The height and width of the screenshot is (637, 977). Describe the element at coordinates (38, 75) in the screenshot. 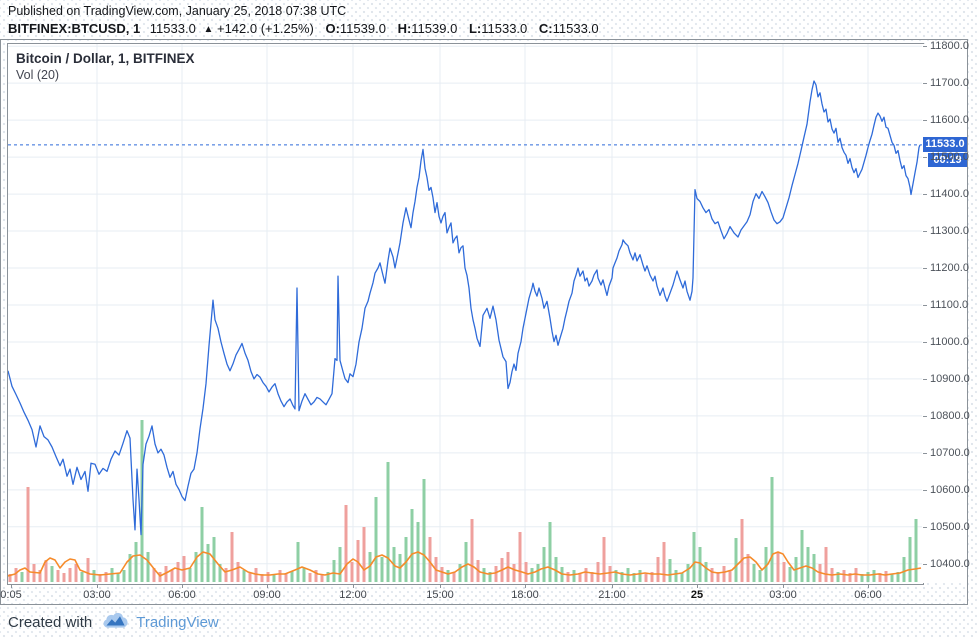

I see `chart-legend-volume-indicator: Vol (20)` at that location.